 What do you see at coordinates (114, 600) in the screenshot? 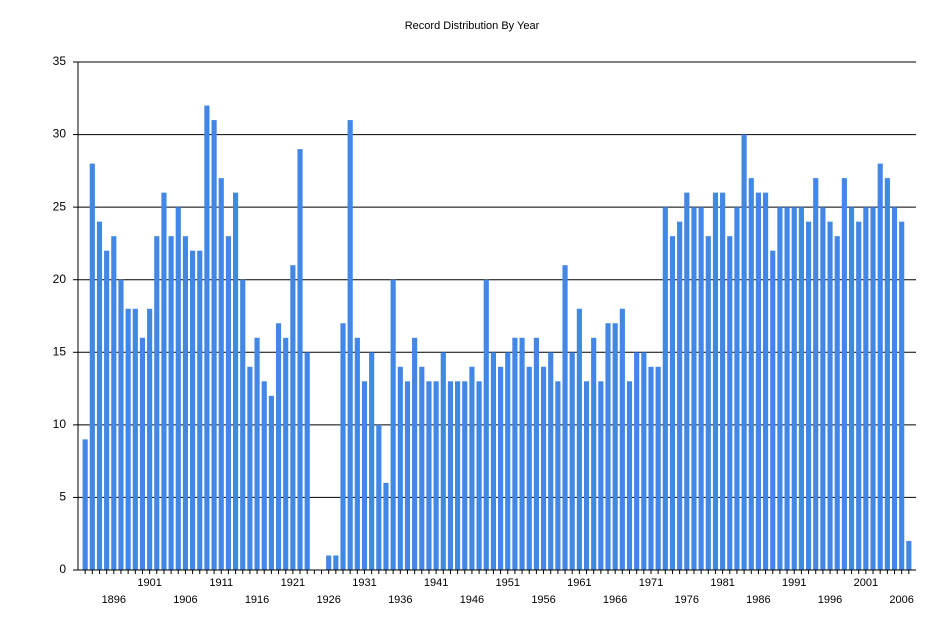
I see `x-tick-label: 1896` at bounding box center [114, 600].